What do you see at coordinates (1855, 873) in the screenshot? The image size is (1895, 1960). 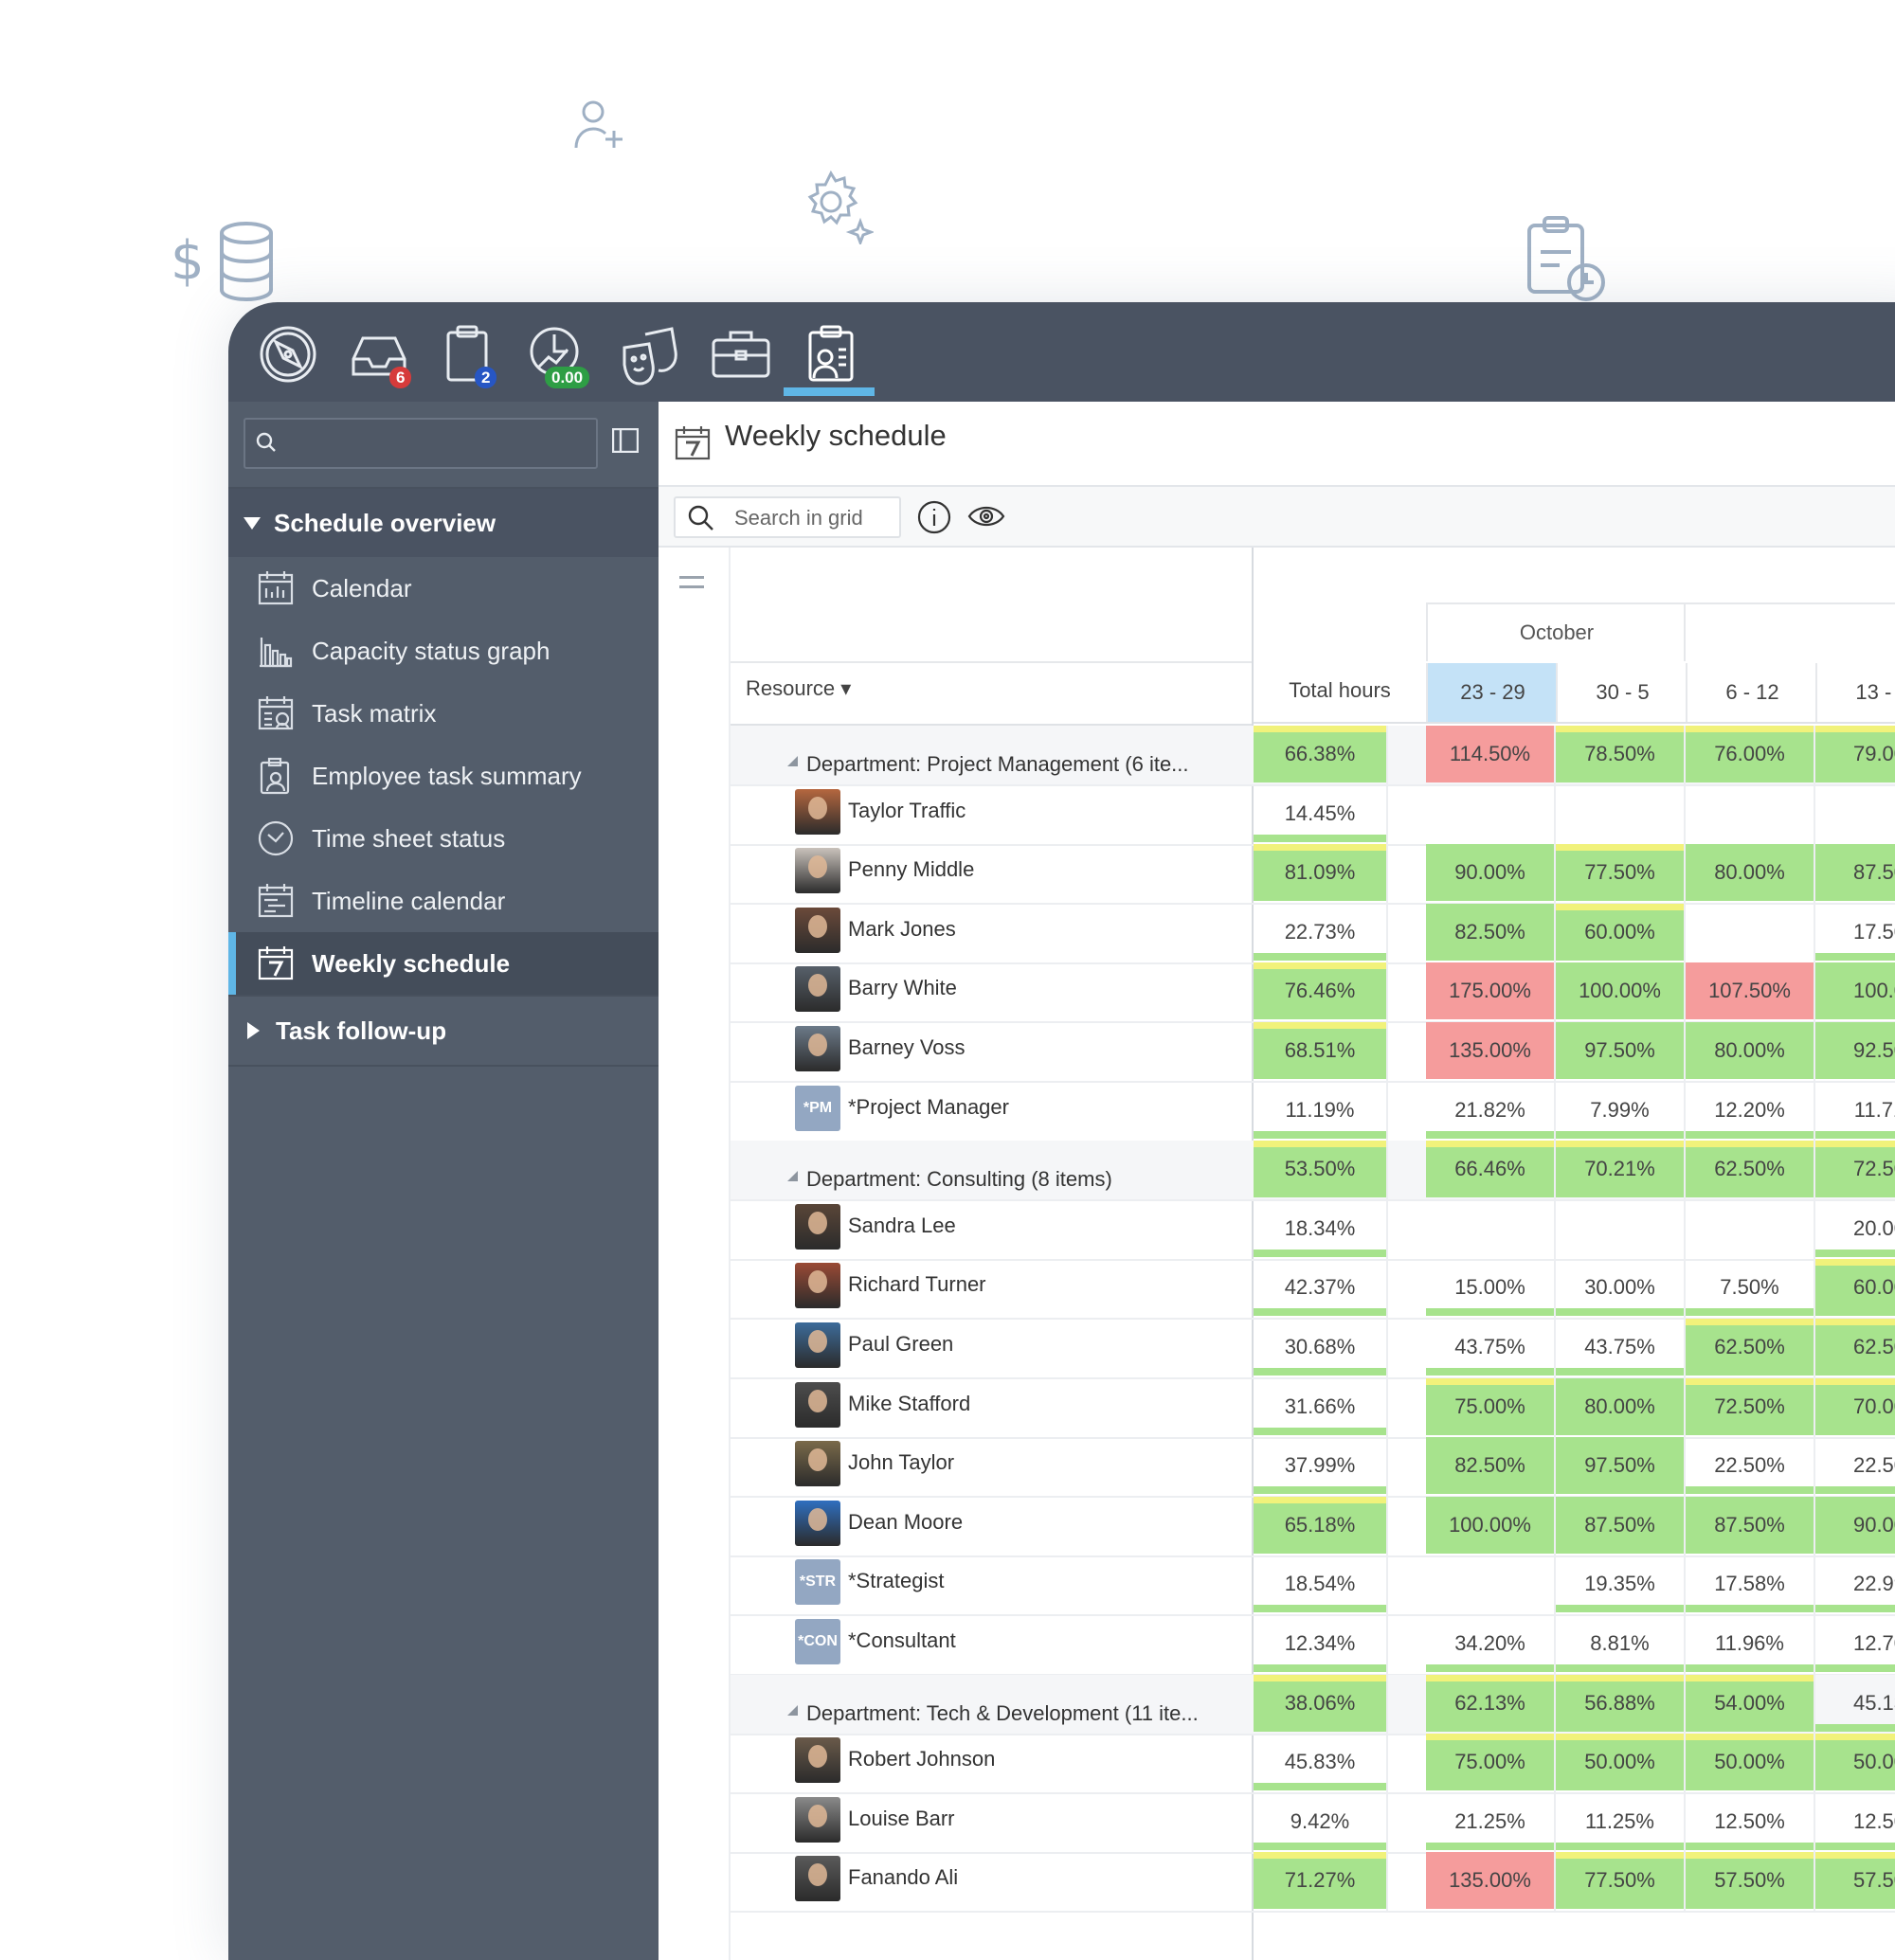 I see `week-cell: 87.50` at bounding box center [1855, 873].